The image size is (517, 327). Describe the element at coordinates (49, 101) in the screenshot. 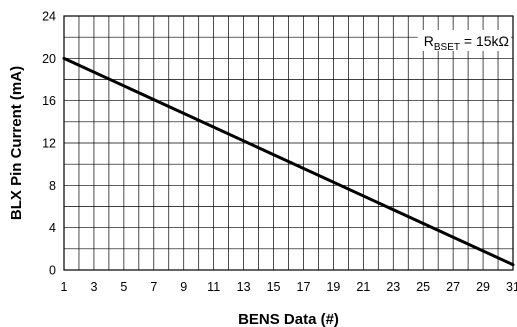

I see `y-tick-label: 16` at that location.